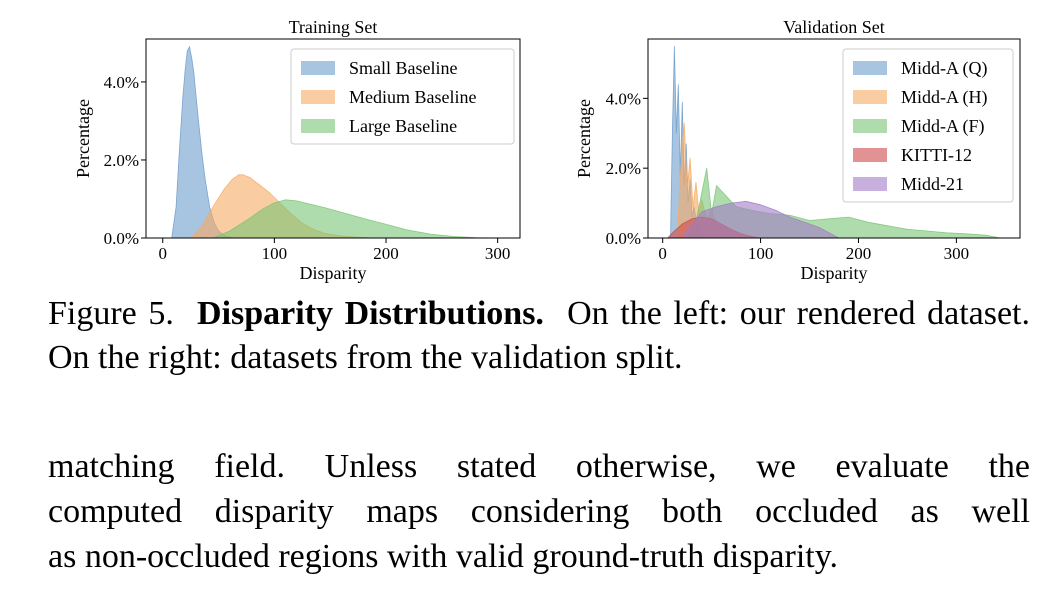 The height and width of the screenshot is (604, 1064). Describe the element at coordinates (412, 97) in the screenshot. I see `legend-label: Medium Baseline` at that location.